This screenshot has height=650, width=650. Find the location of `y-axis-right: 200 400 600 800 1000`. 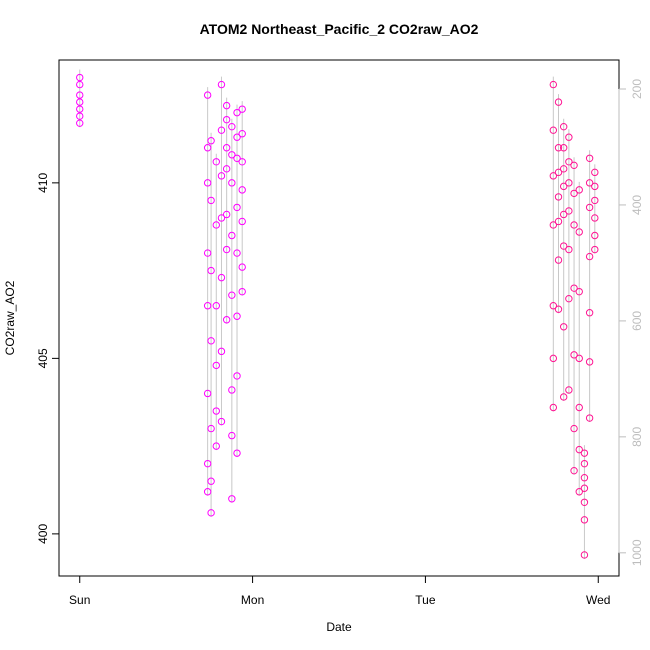

y-axis-right: 200 400 600 800 1000 is located at coordinates (631, 322).